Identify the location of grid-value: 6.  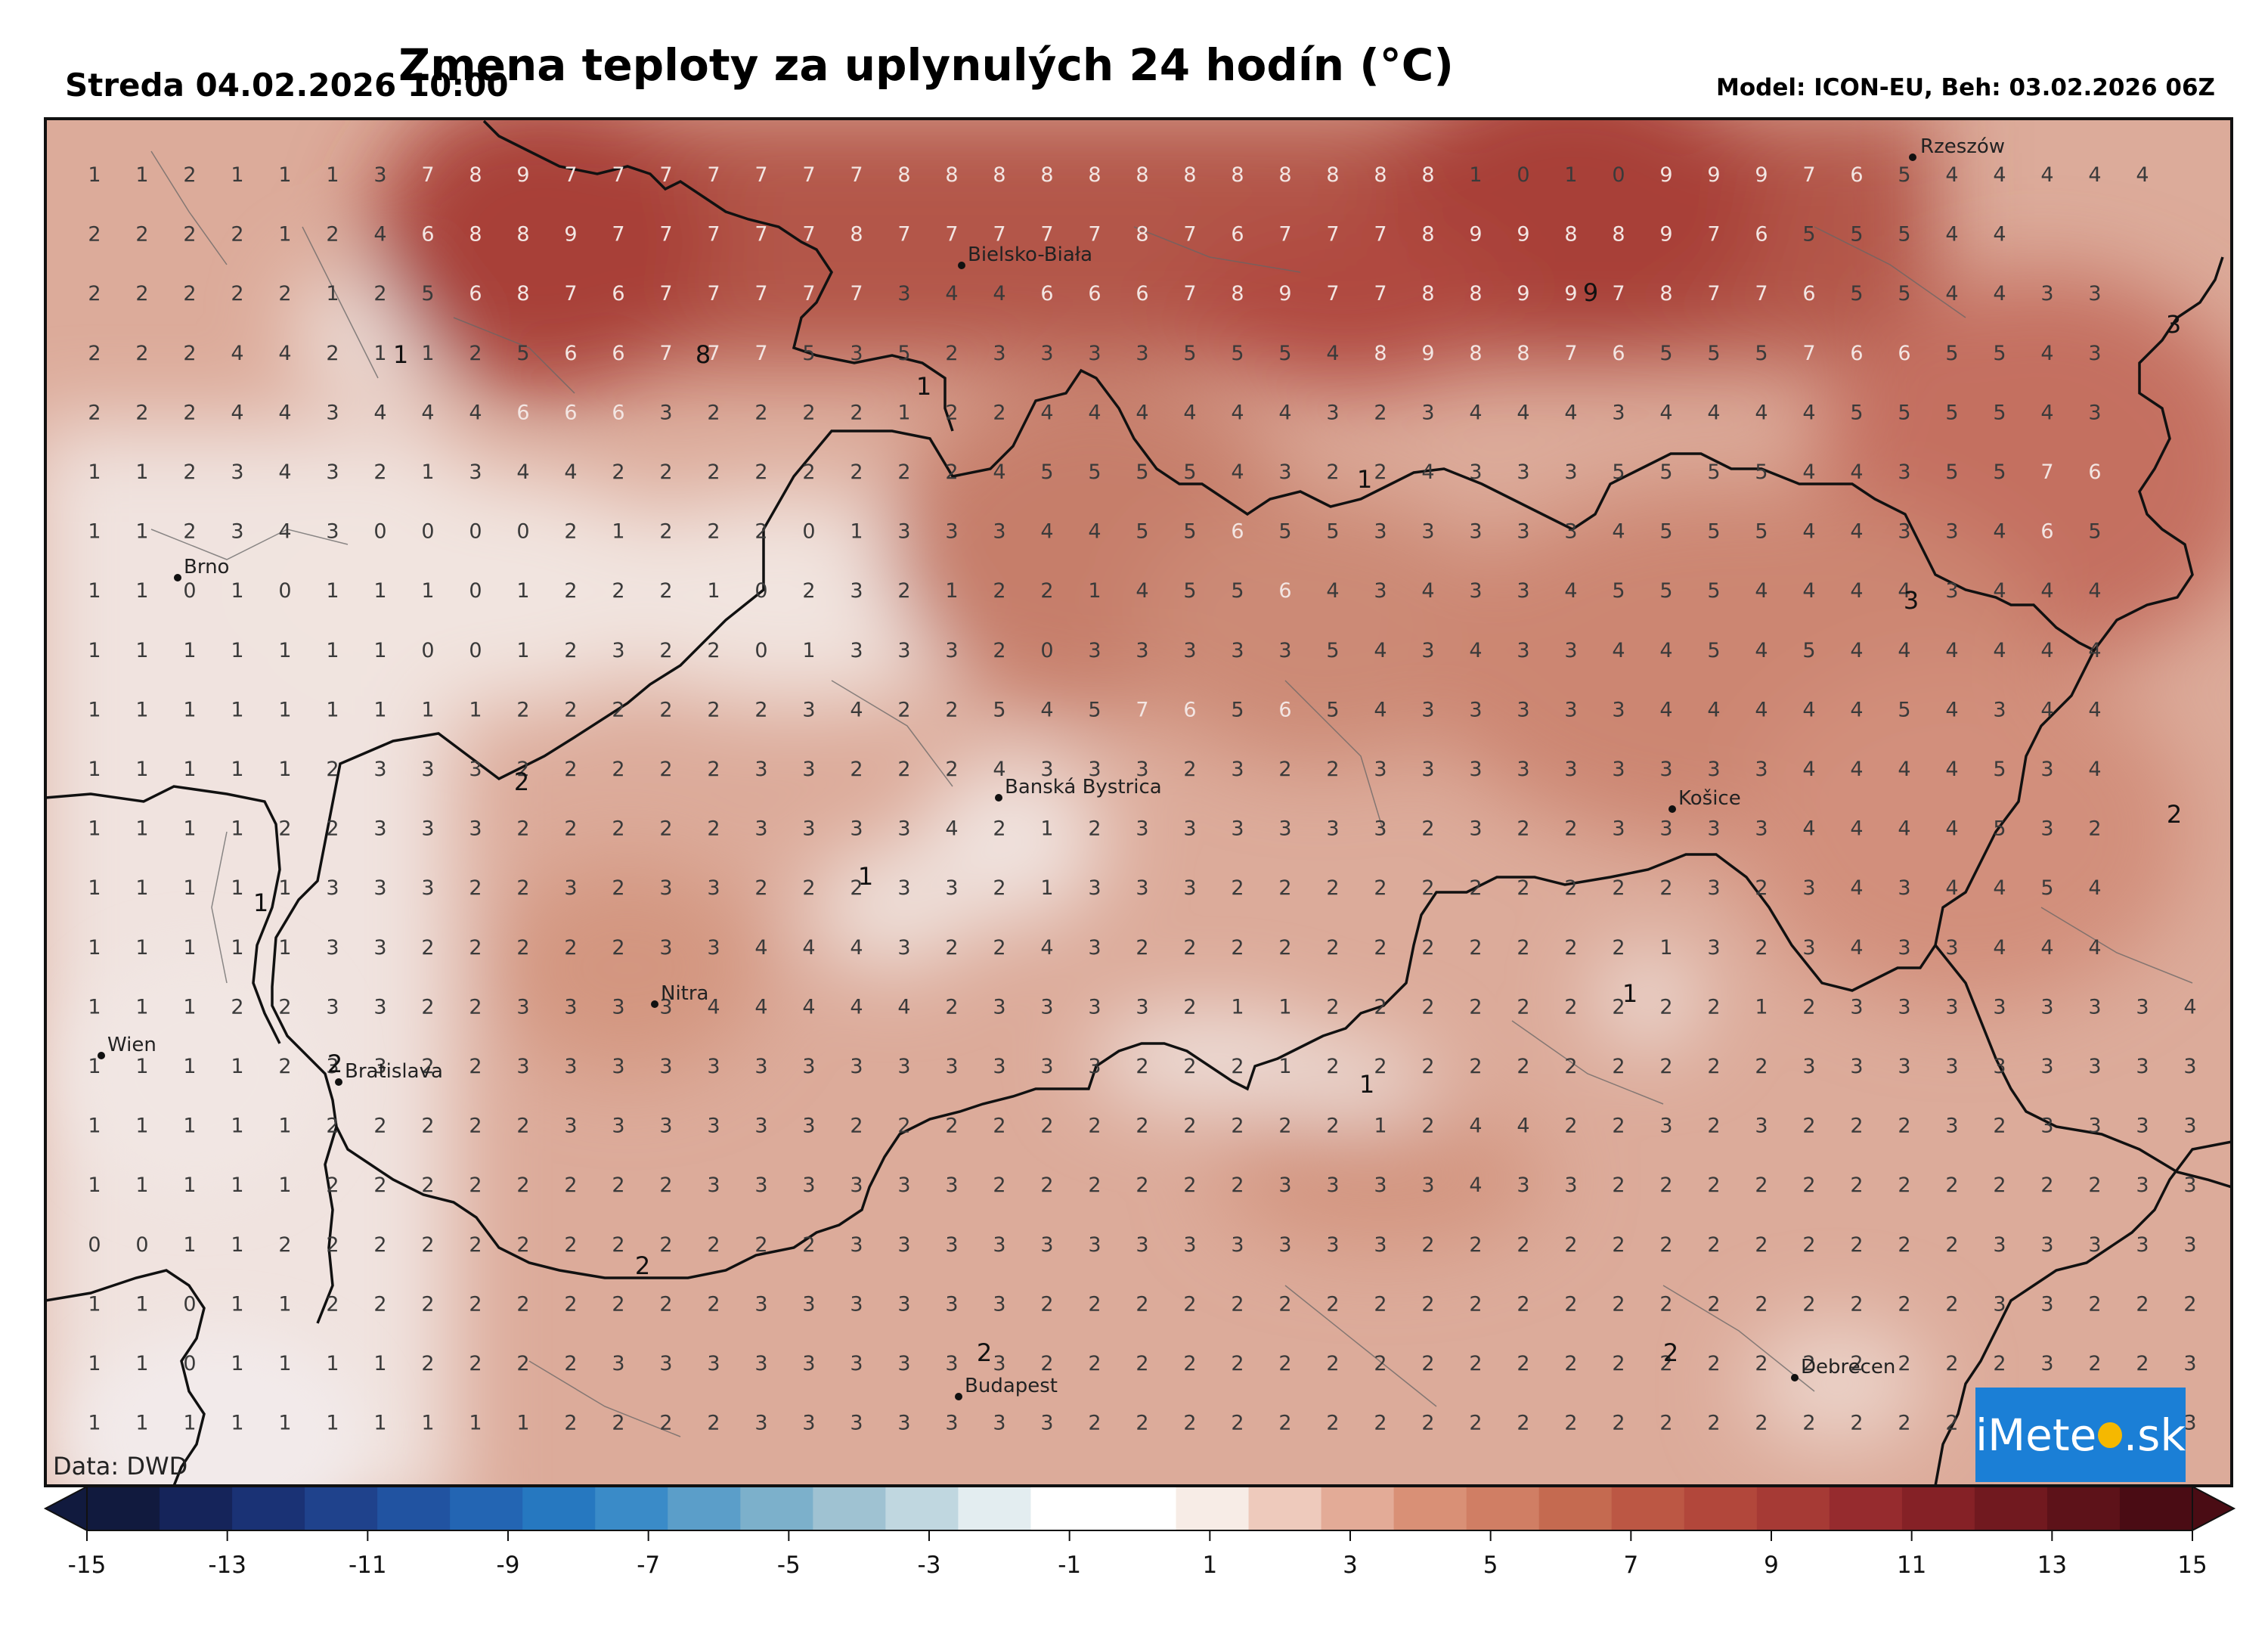
(1237, 532).